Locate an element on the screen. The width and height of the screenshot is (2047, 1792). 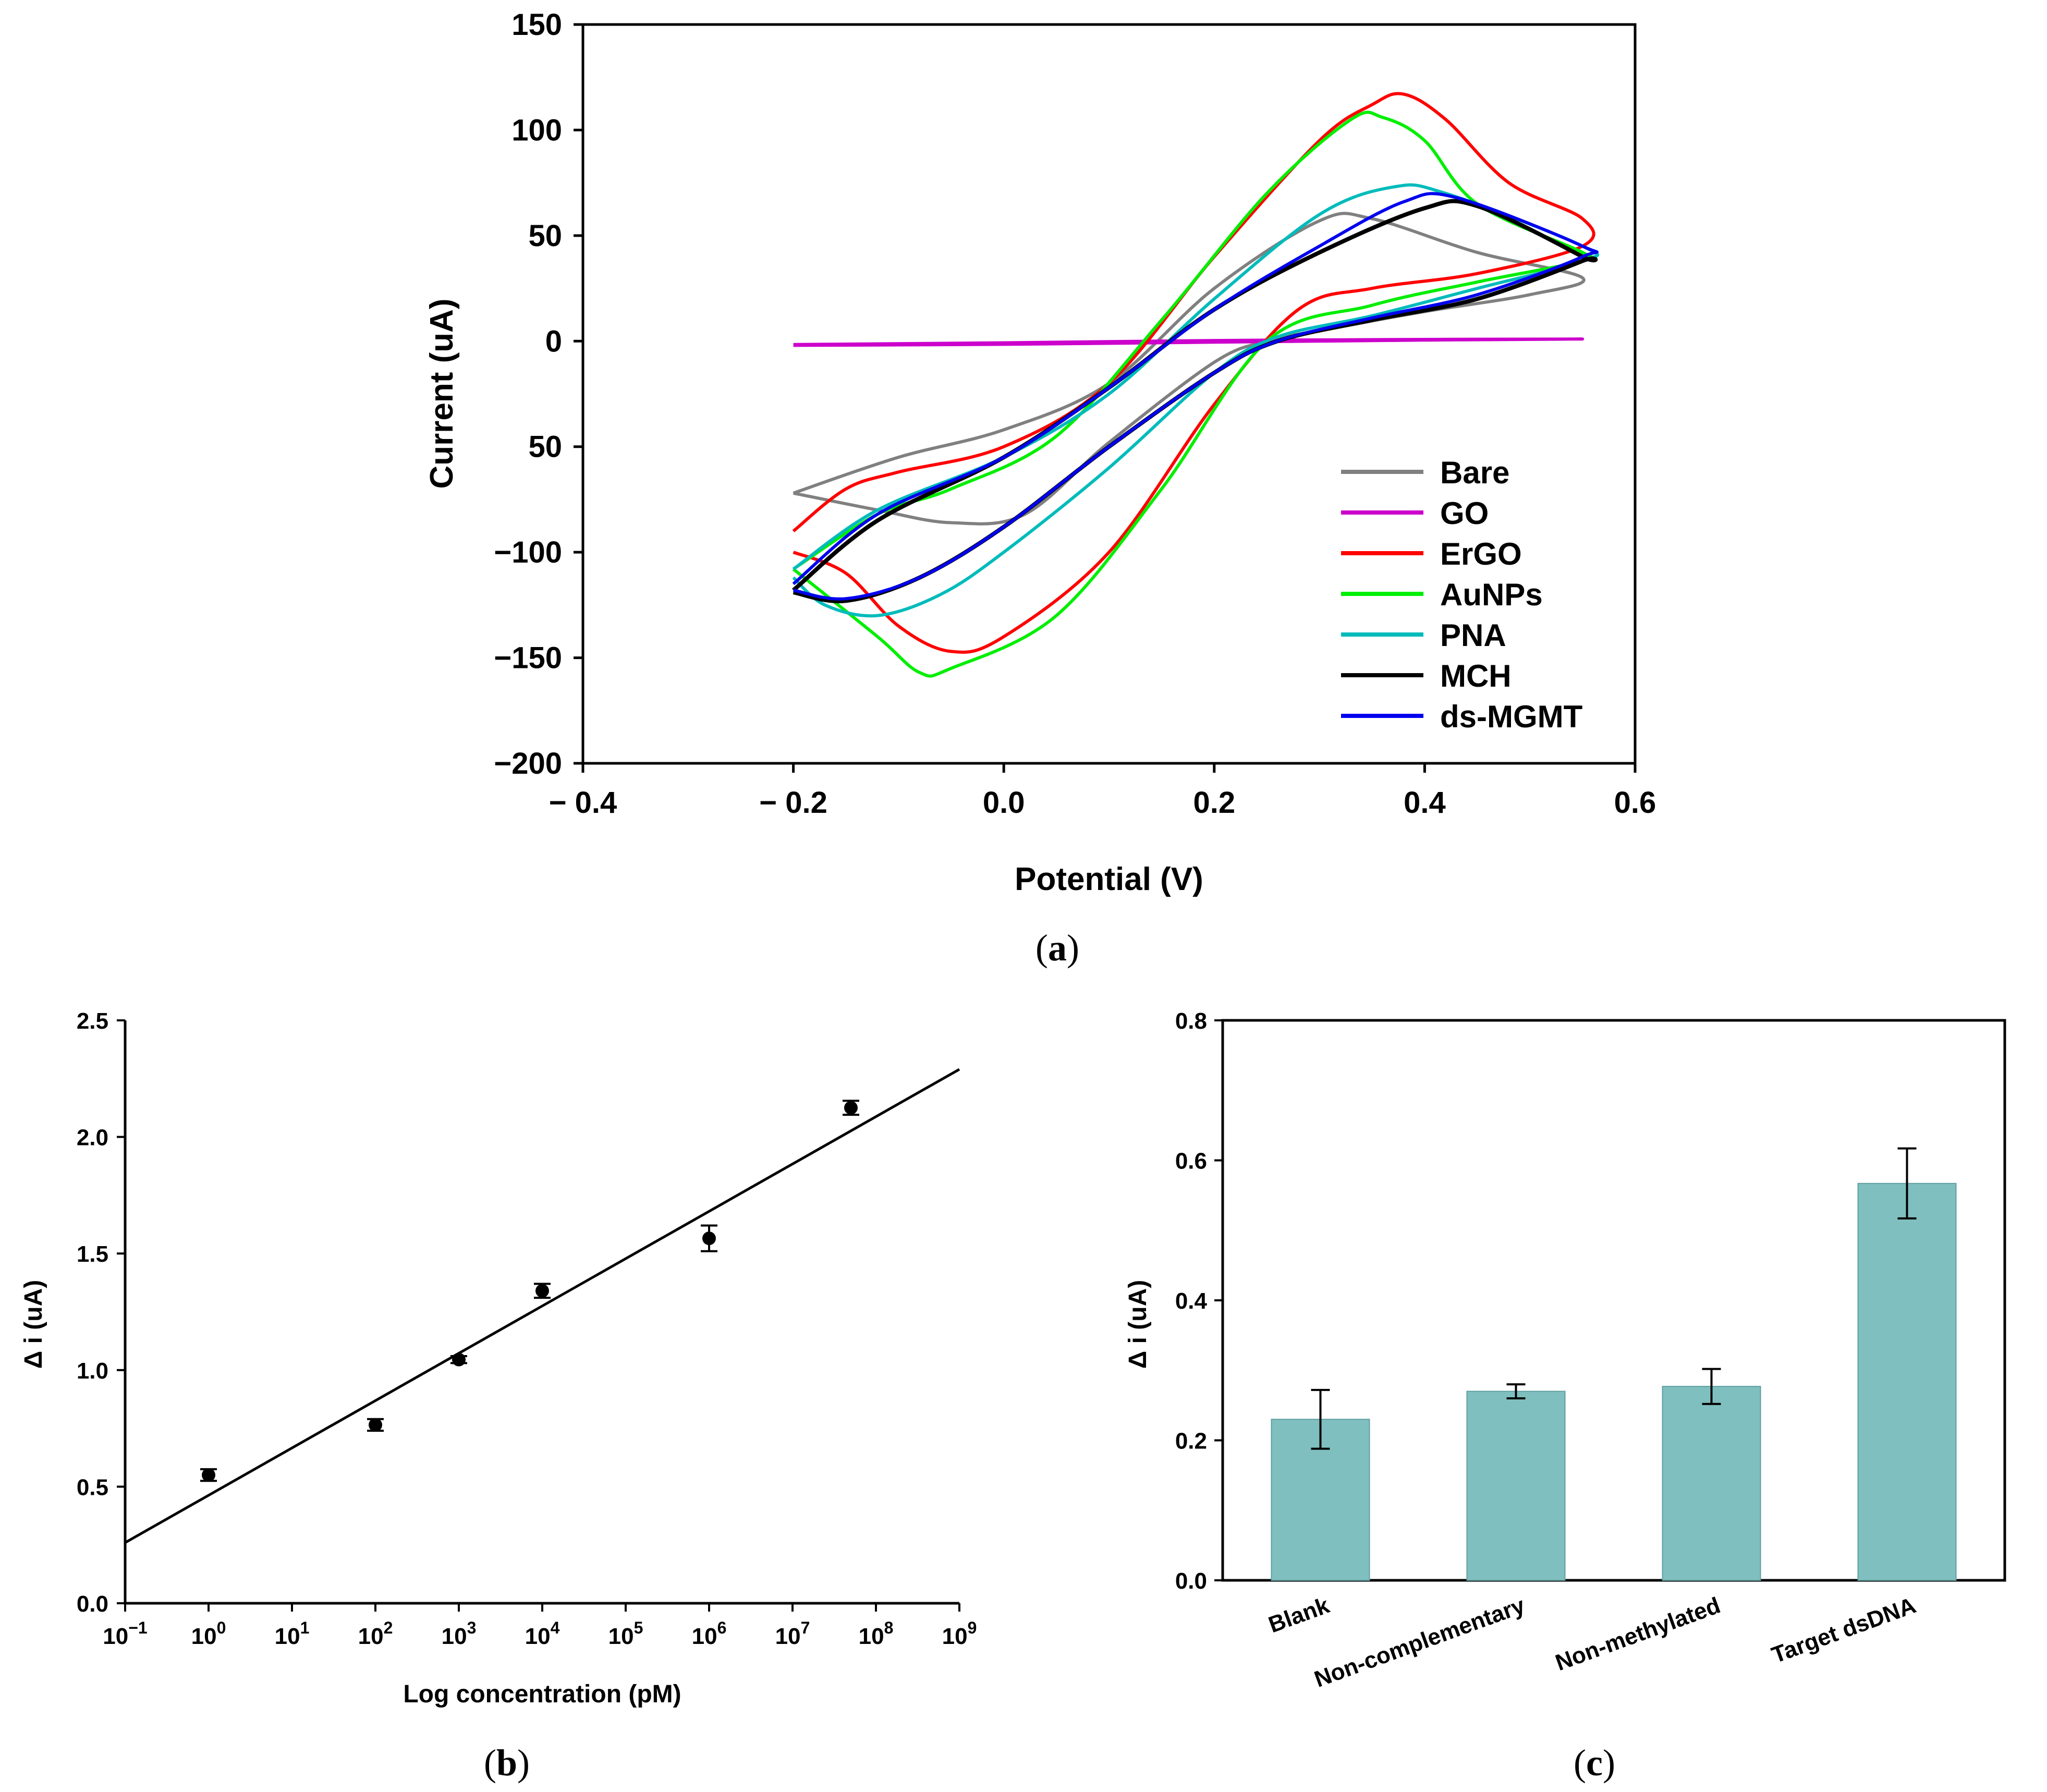
panel-c-caption-letter: c is located at coordinates (1594, 1763).